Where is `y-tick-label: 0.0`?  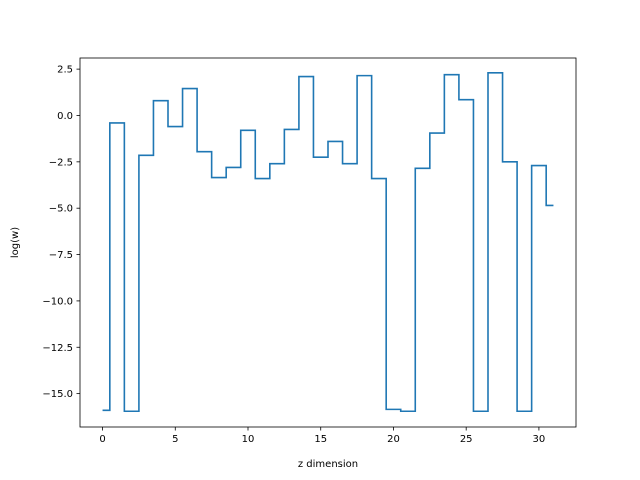 y-tick-label: 0.0 is located at coordinates (65, 116).